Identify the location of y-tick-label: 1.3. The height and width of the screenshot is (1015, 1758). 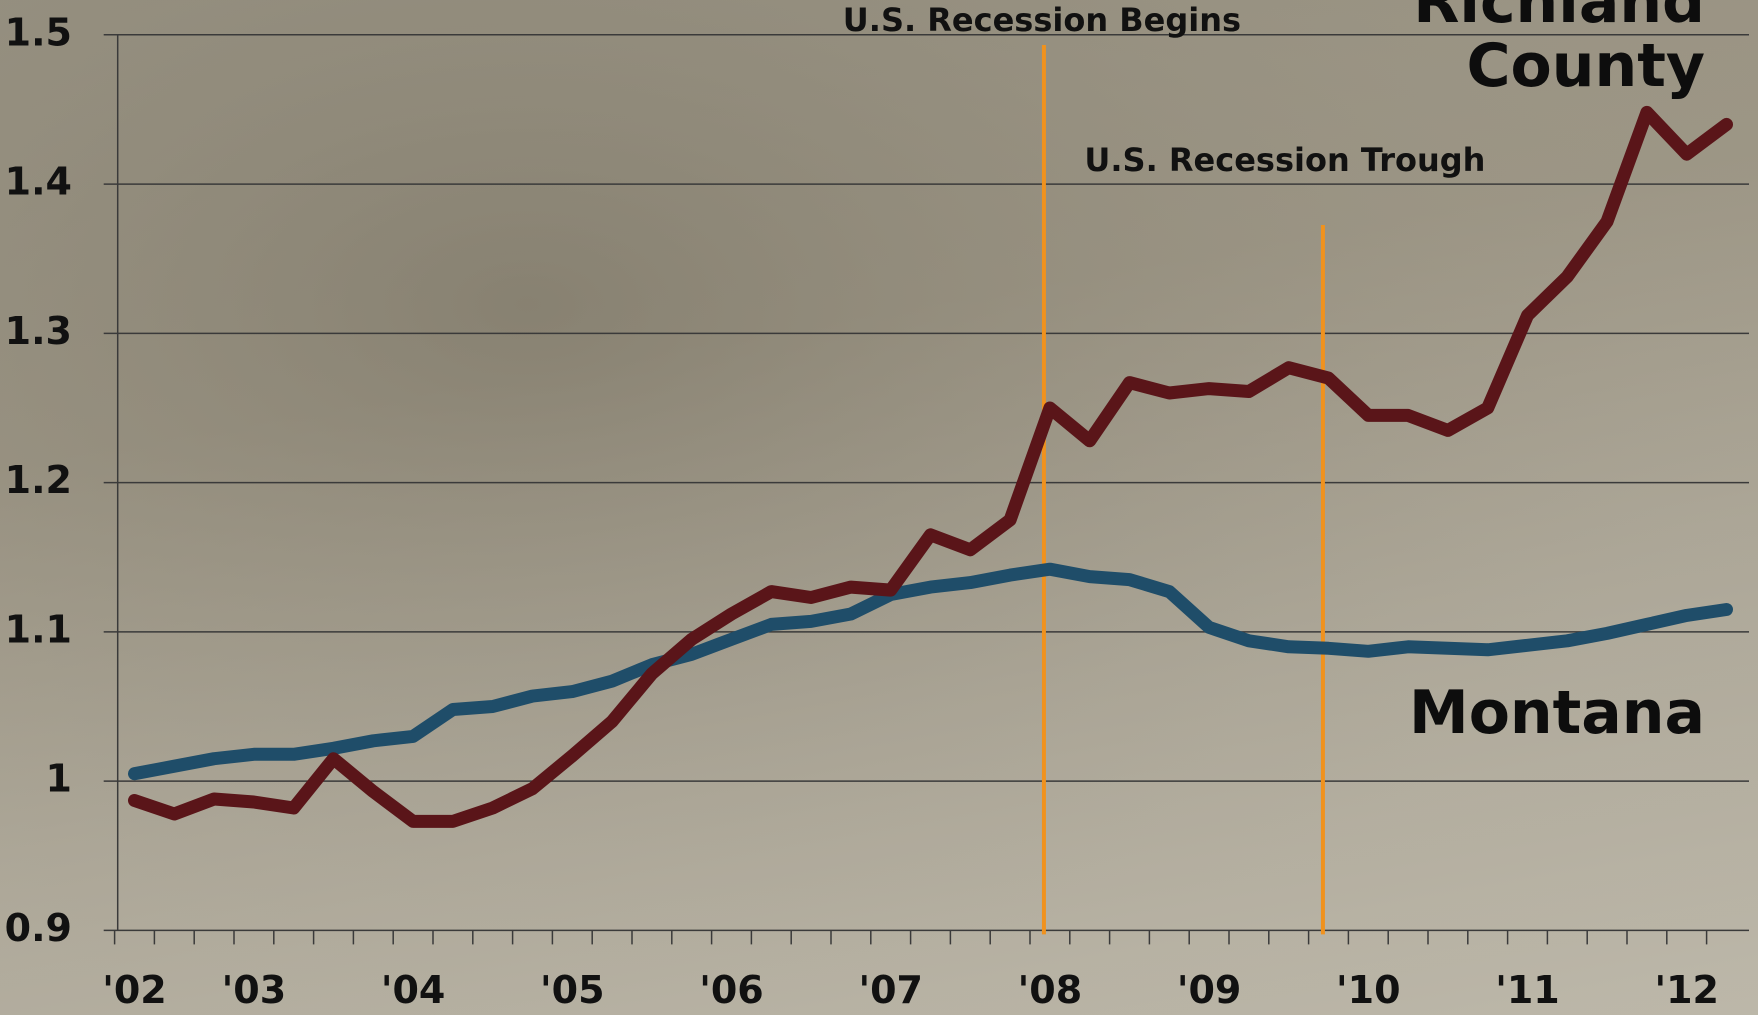
(38, 331).